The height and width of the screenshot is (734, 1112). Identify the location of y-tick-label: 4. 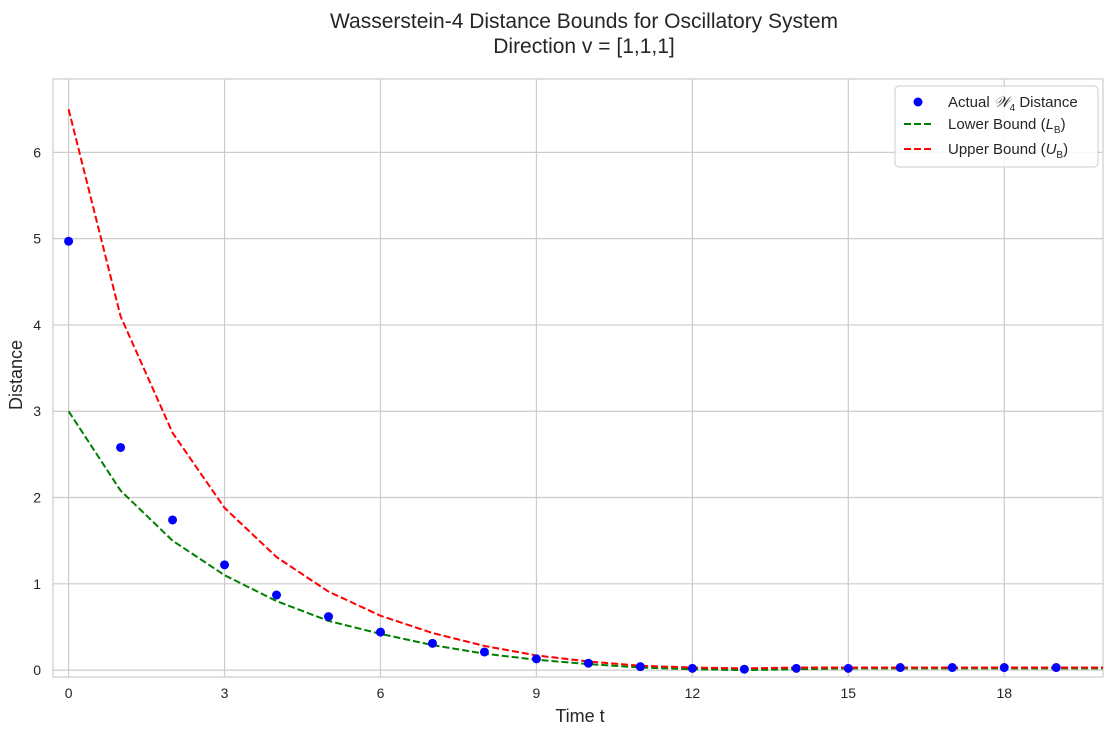
(37, 325).